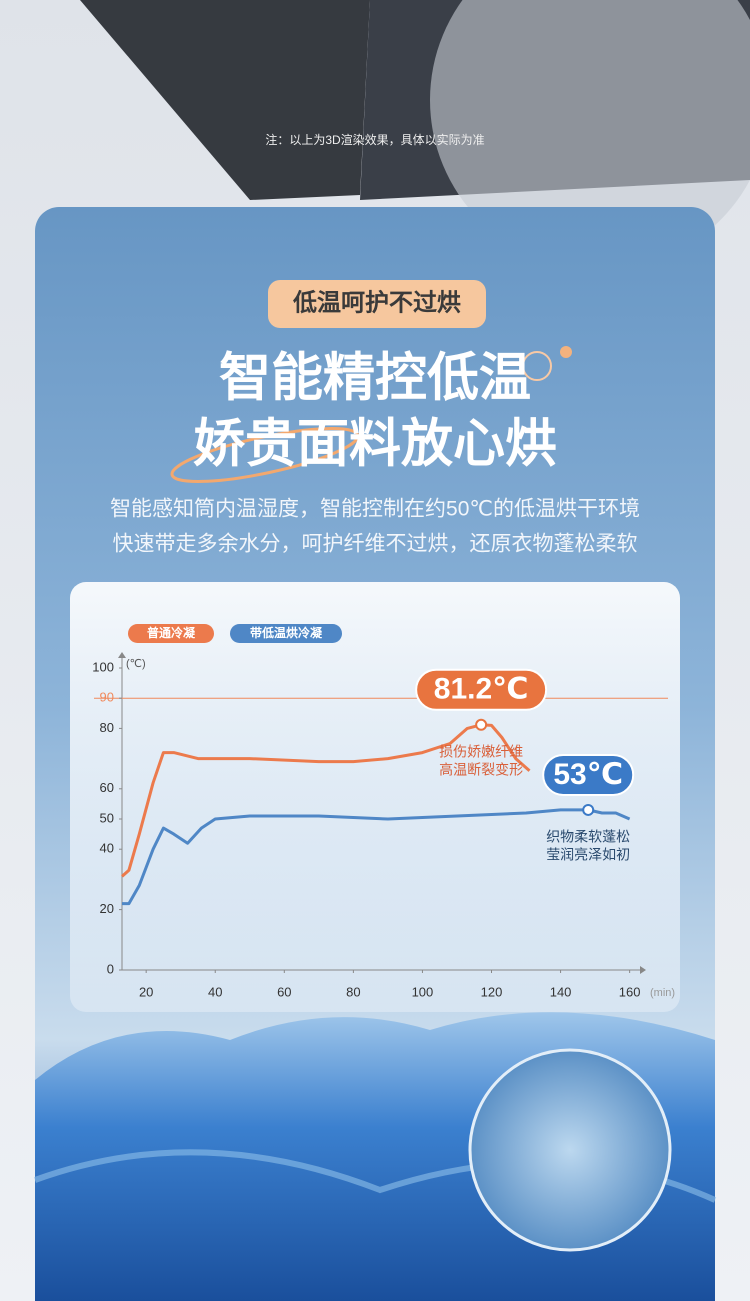 This screenshot has height=1301, width=750. What do you see at coordinates (590, 135) in the screenshot?
I see `machine-door` at bounding box center [590, 135].